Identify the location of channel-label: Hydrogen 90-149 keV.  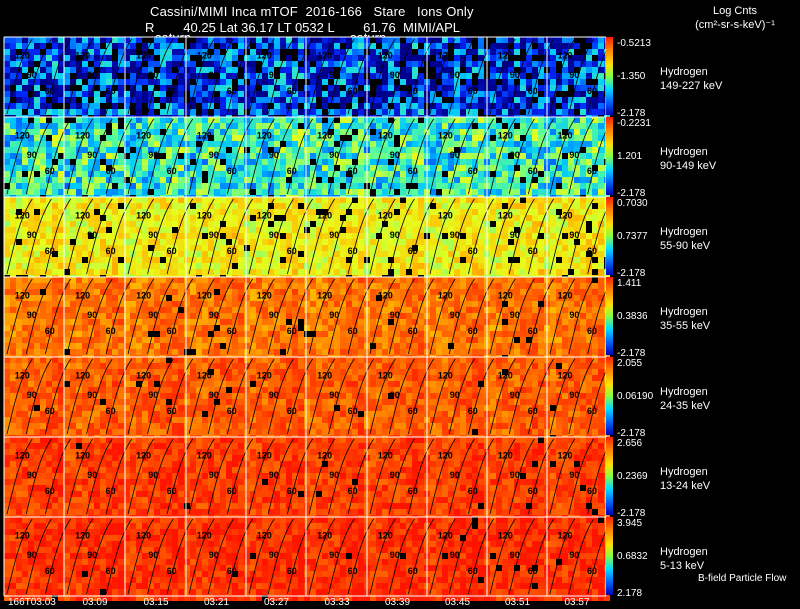
(688, 159).